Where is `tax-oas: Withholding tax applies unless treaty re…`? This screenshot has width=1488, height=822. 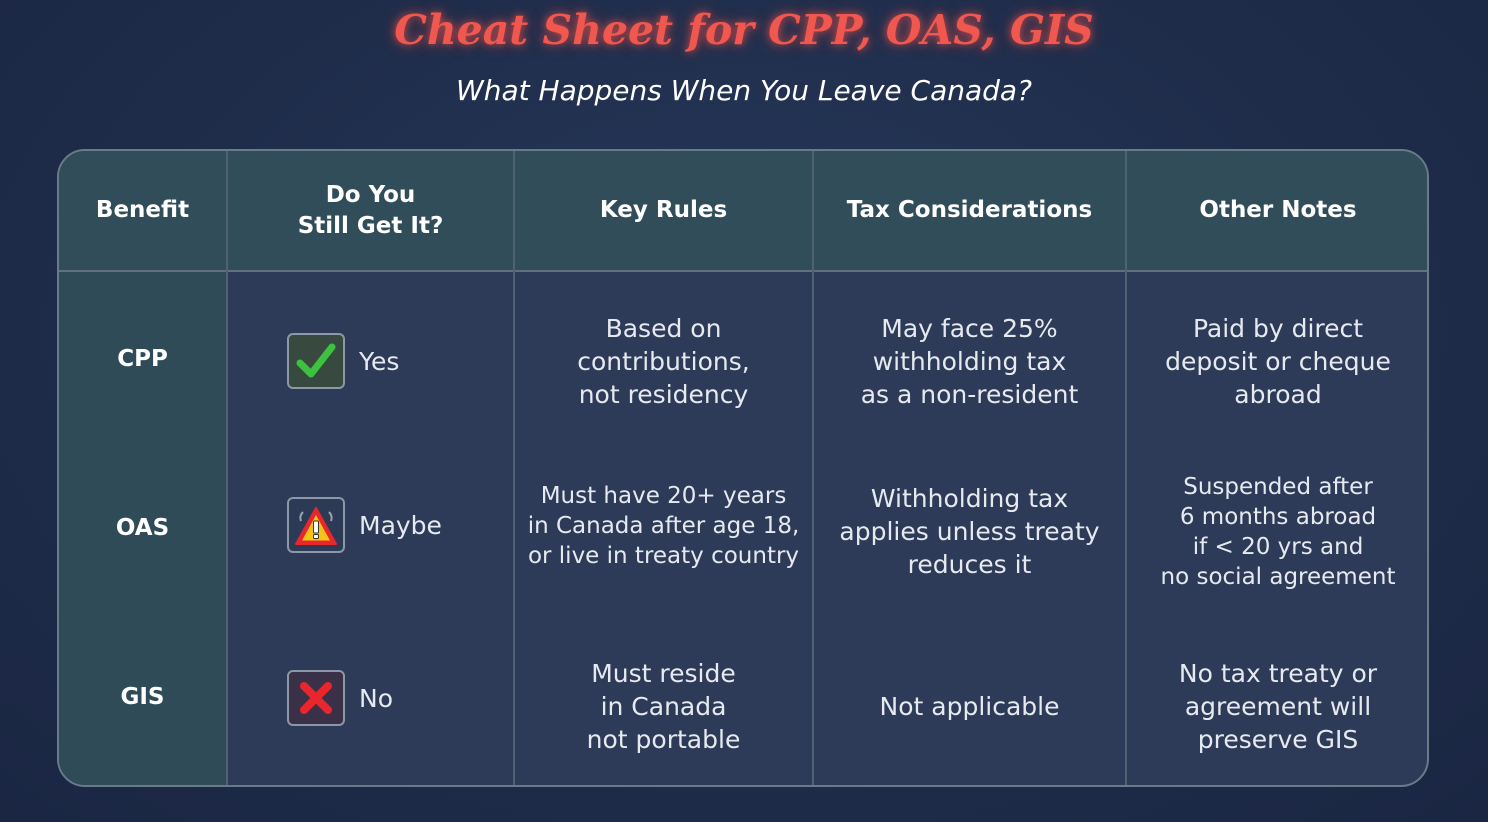
tax-oas: Withholding tax applies unless treaty re… is located at coordinates (969, 531).